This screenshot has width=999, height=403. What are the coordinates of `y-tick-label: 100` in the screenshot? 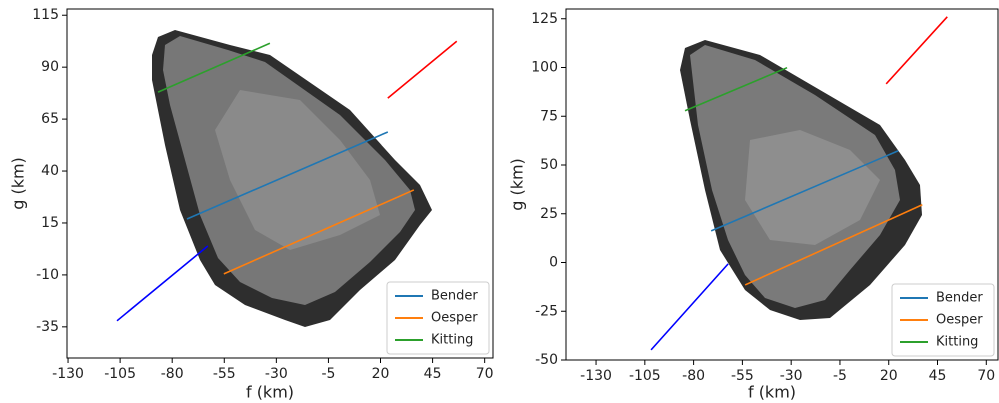 It's located at (544, 68).